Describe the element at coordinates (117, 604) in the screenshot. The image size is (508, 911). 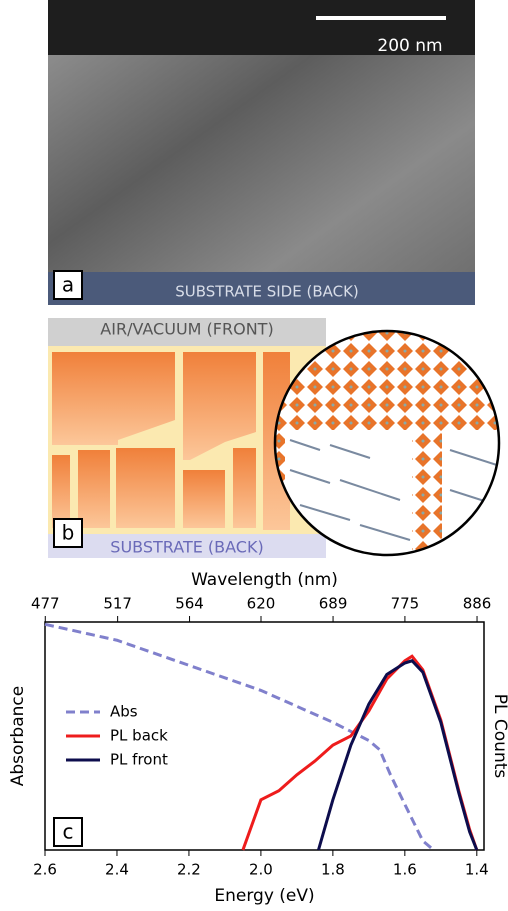
I see `x2-tick-label: 517` at that location.